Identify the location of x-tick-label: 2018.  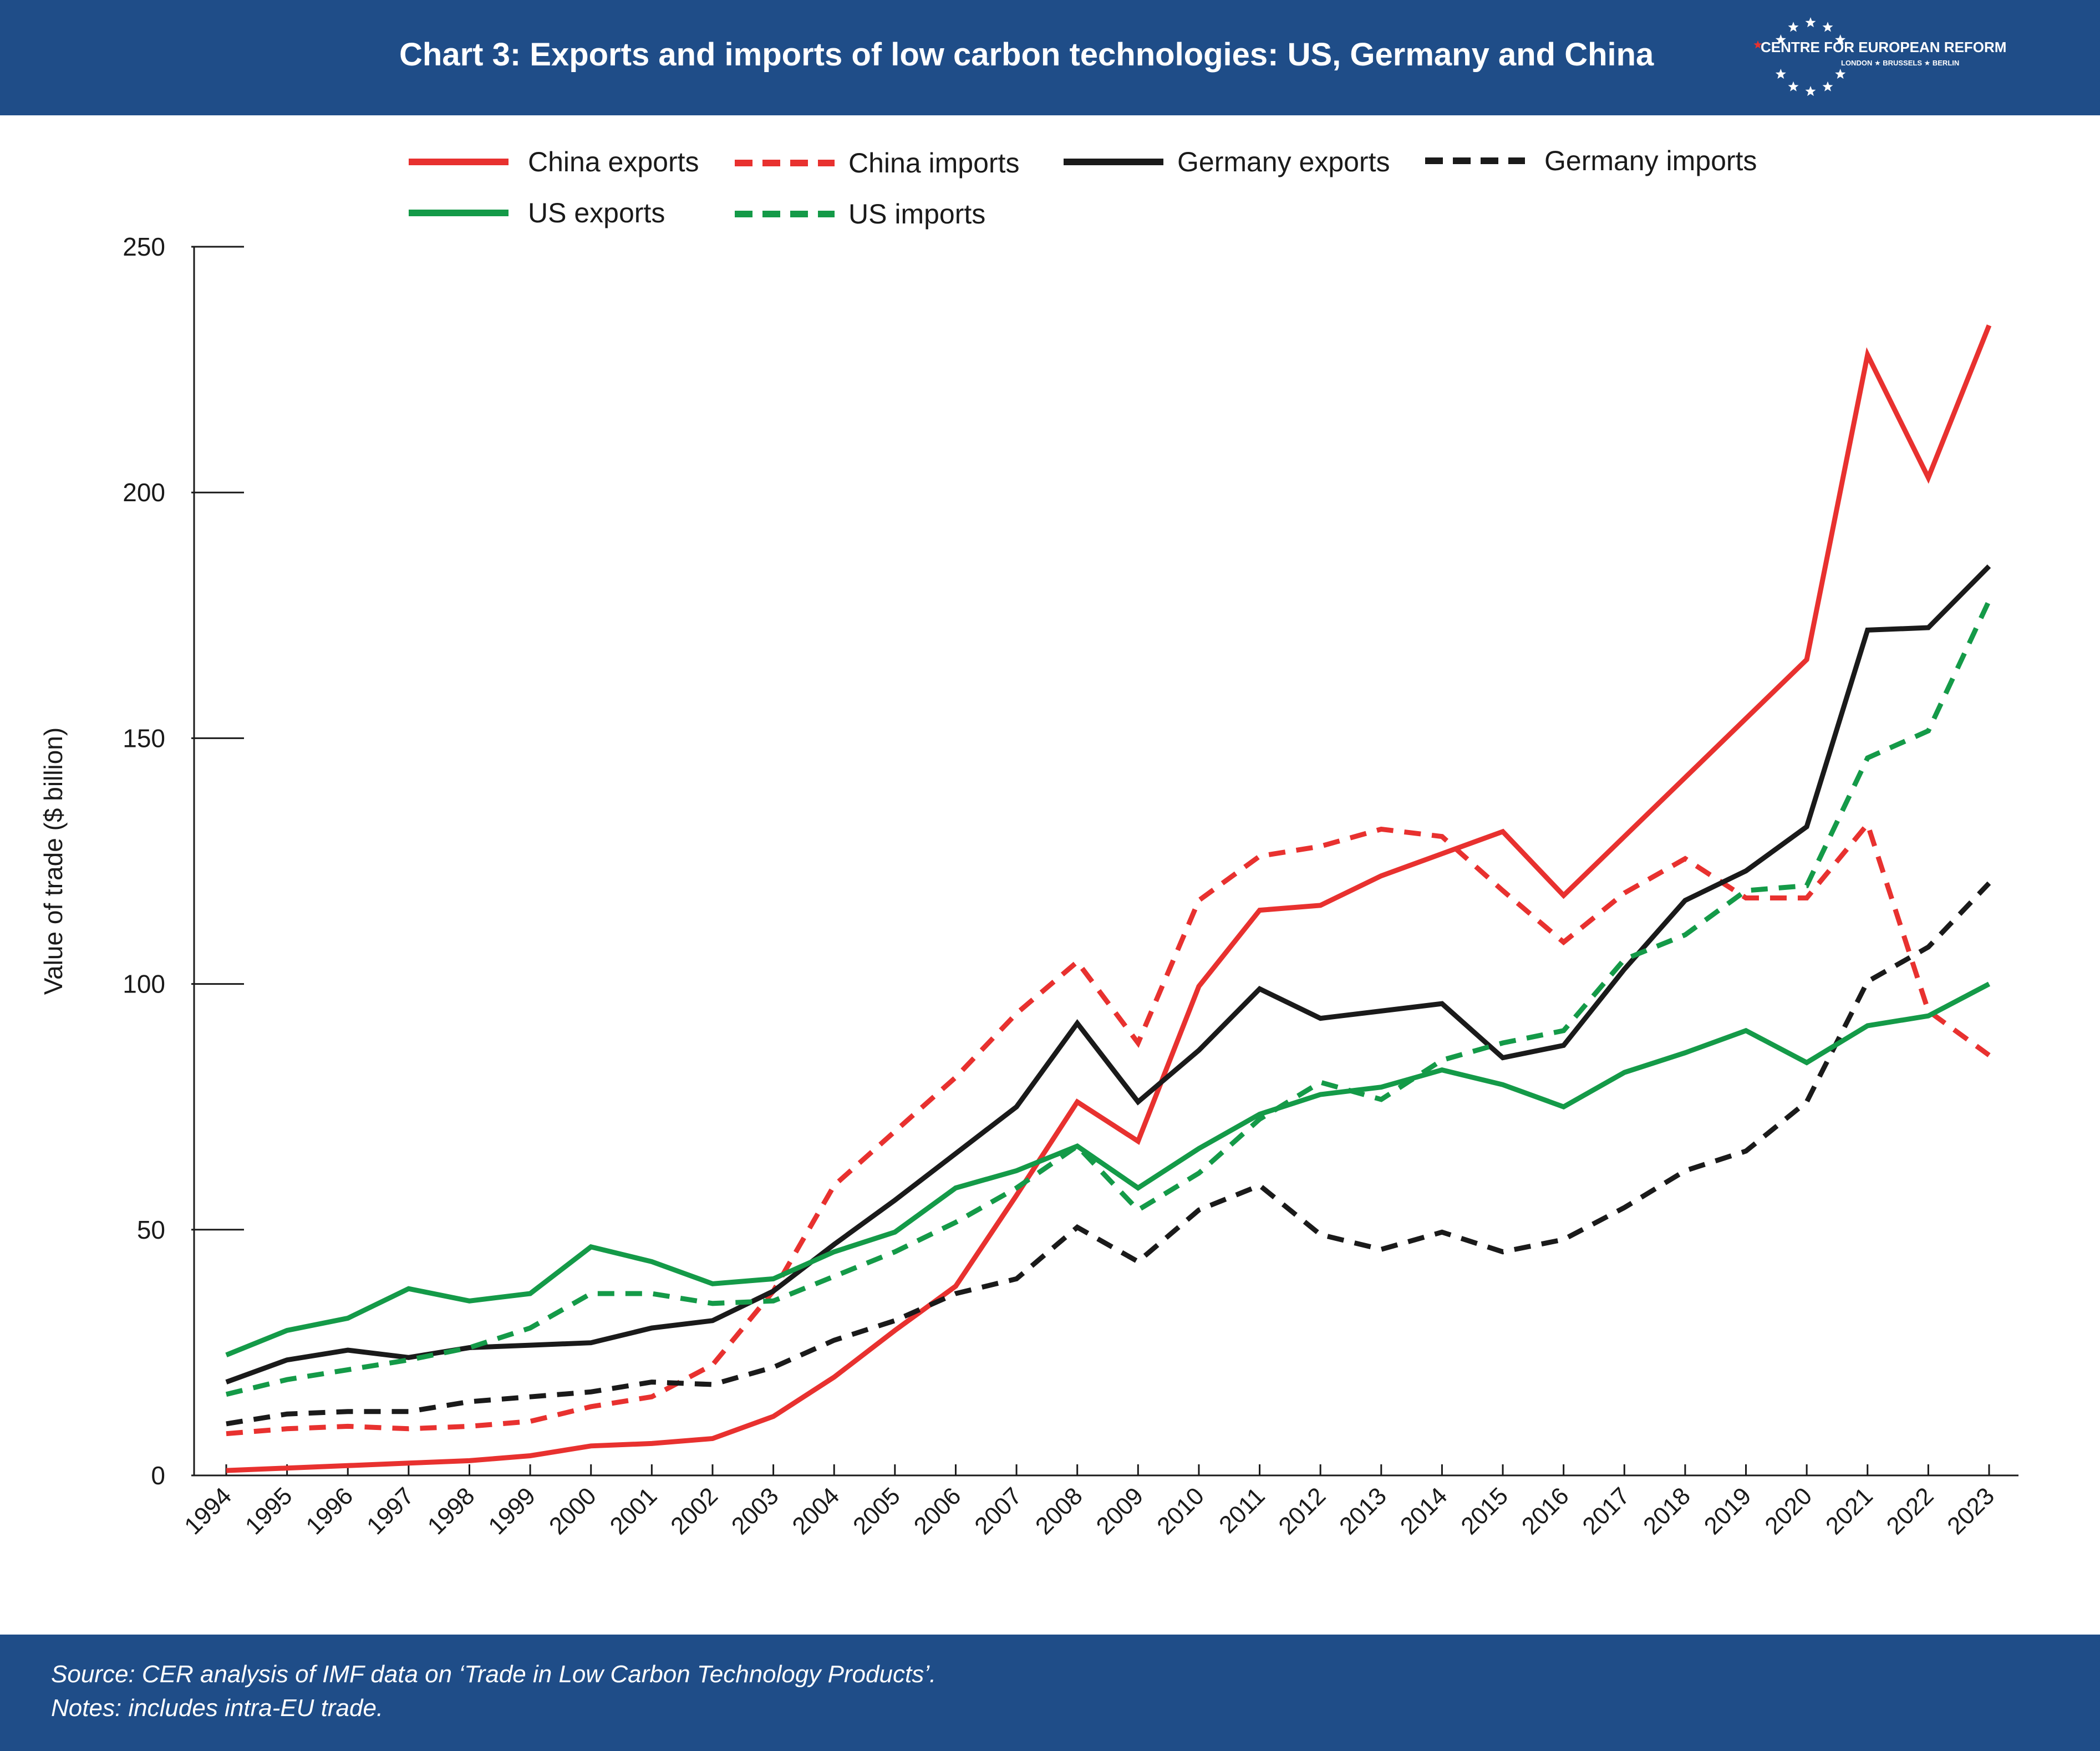
(1667, 1511).